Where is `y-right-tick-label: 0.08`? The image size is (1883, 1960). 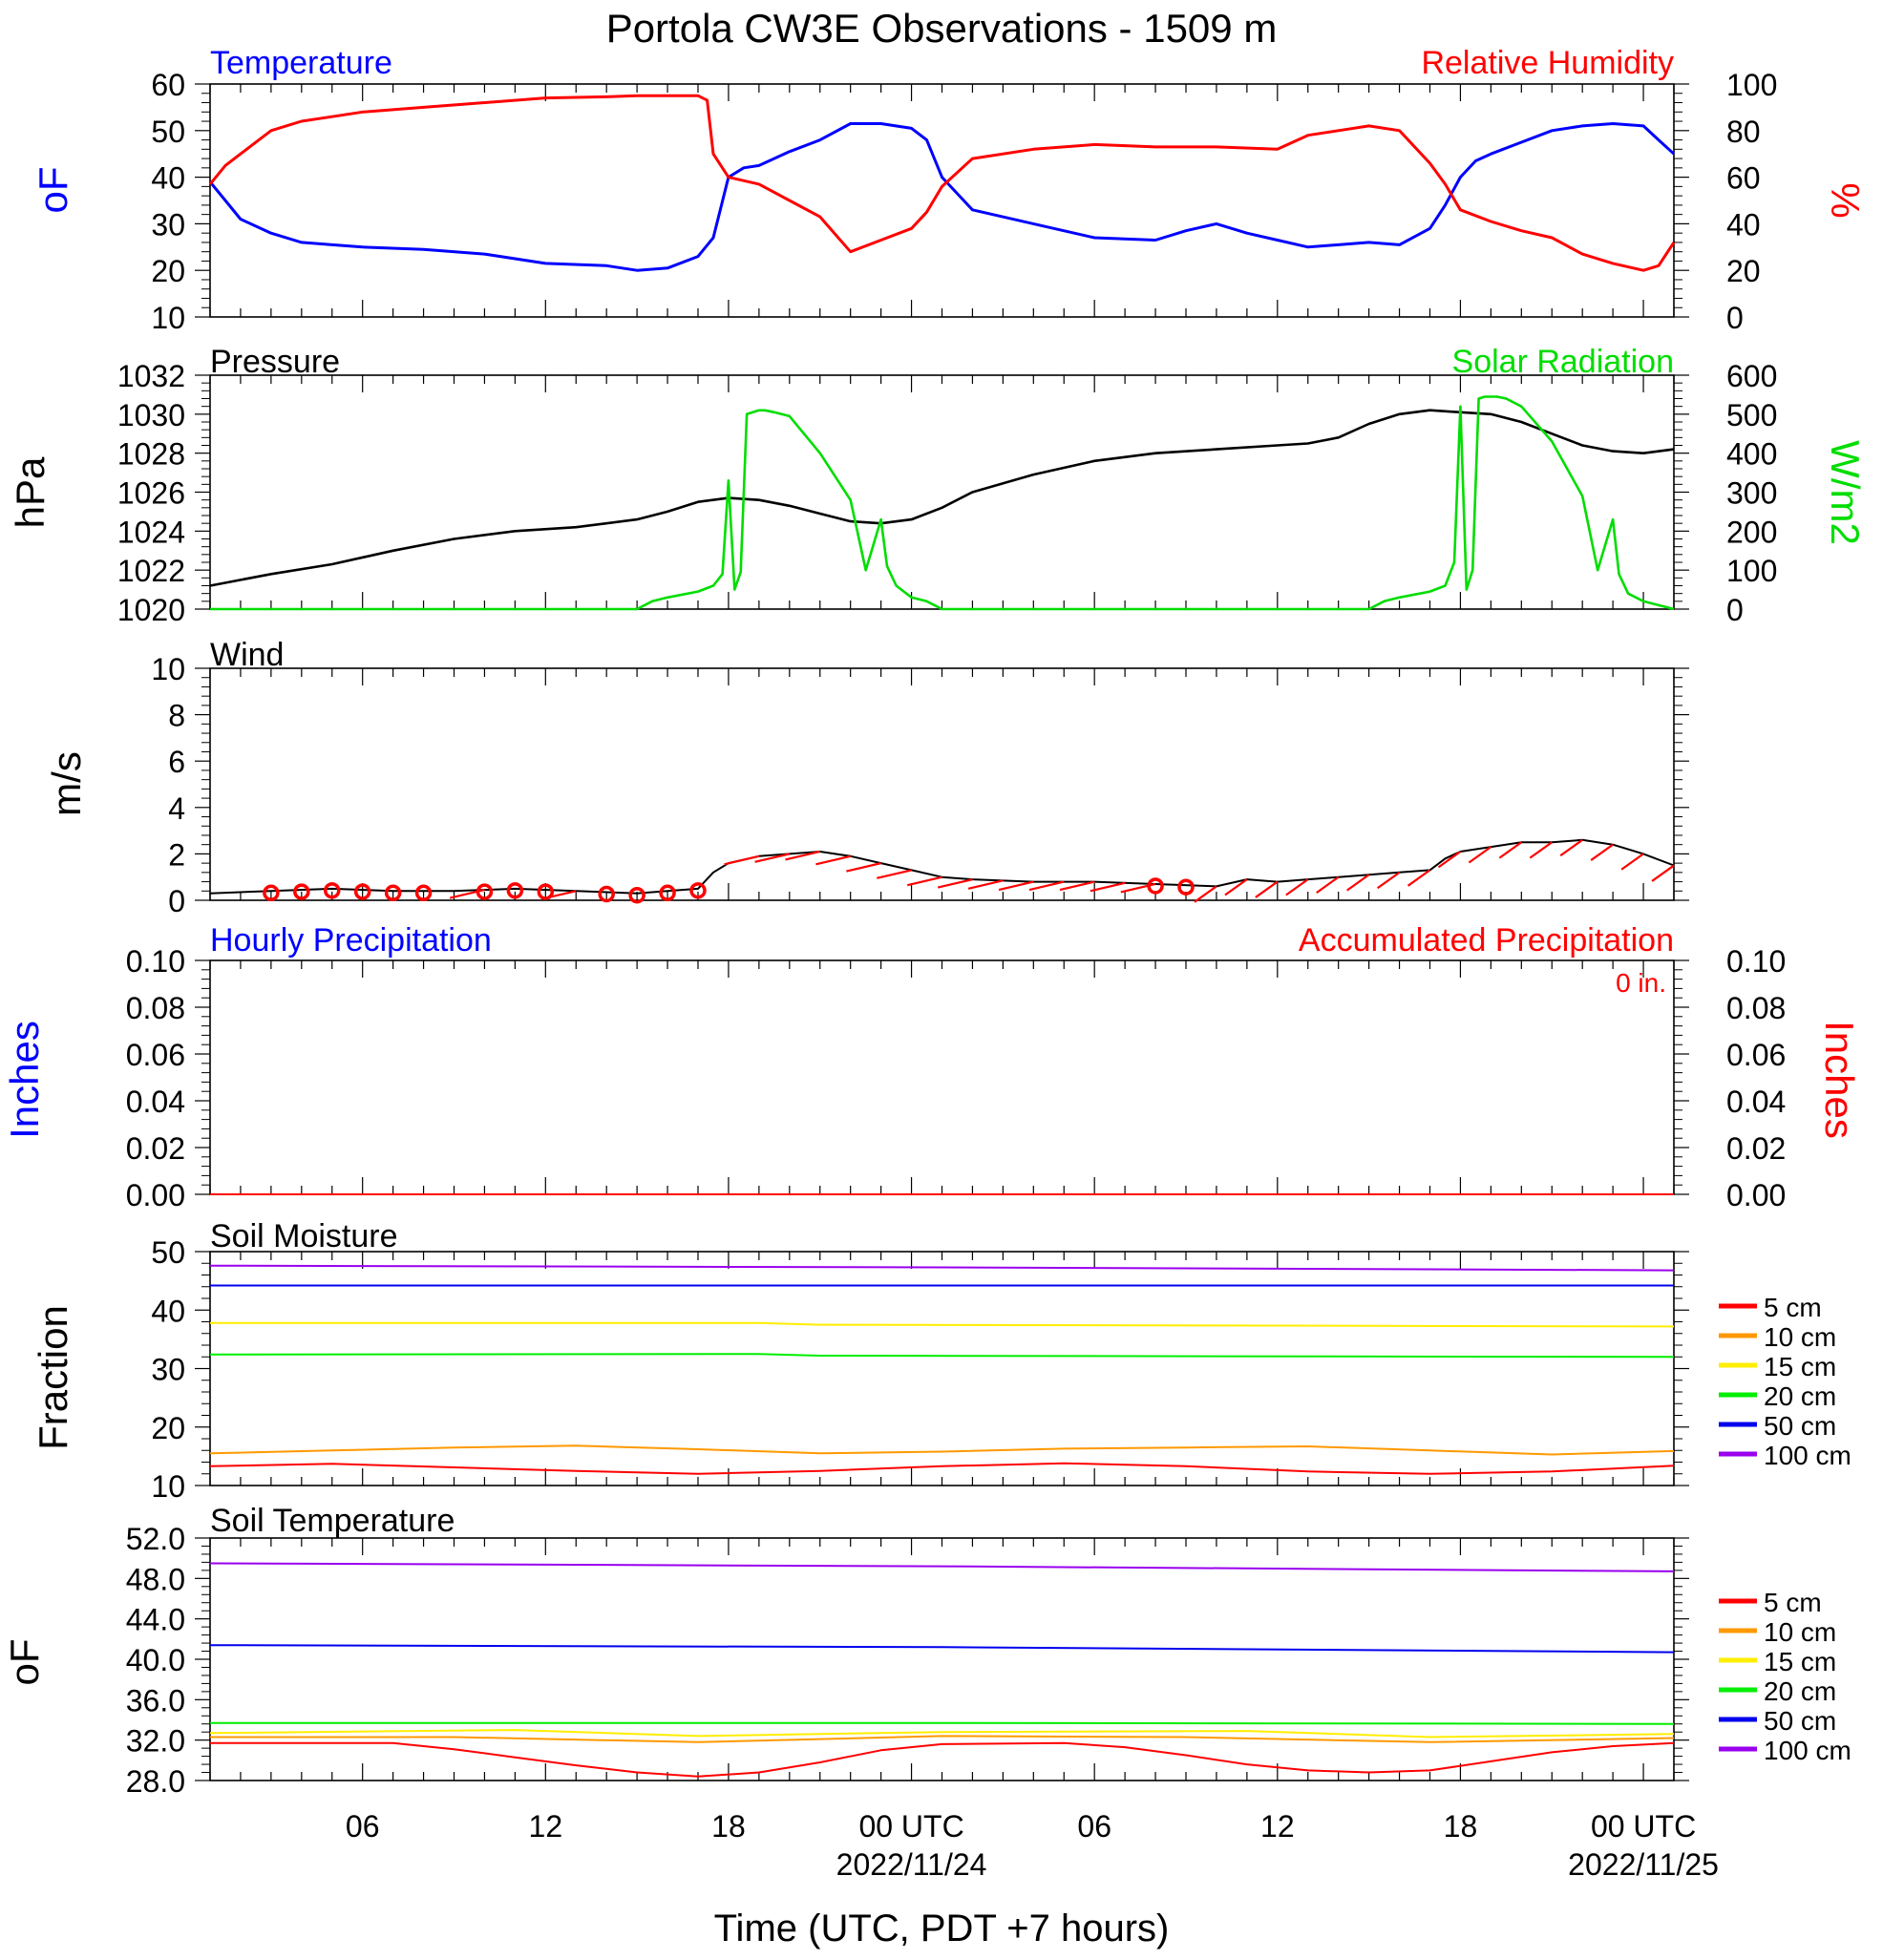
y-right-tick-label: 0.08 is located at coordinates (1756, 1008).